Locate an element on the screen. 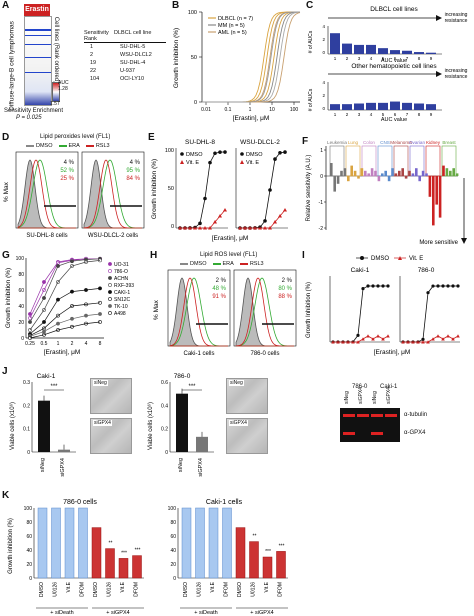 This screenshot has width=474, height=616. c-xtick-label: 1 is located at coordinates (335, 58).